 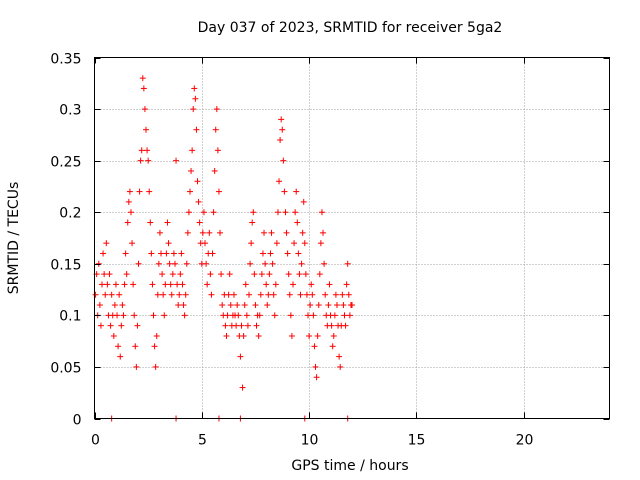 What do you see at coordinates (65, 163) in the screenshot?
I see `y-tick-label: 0.25` at bounding box center [65, 163].